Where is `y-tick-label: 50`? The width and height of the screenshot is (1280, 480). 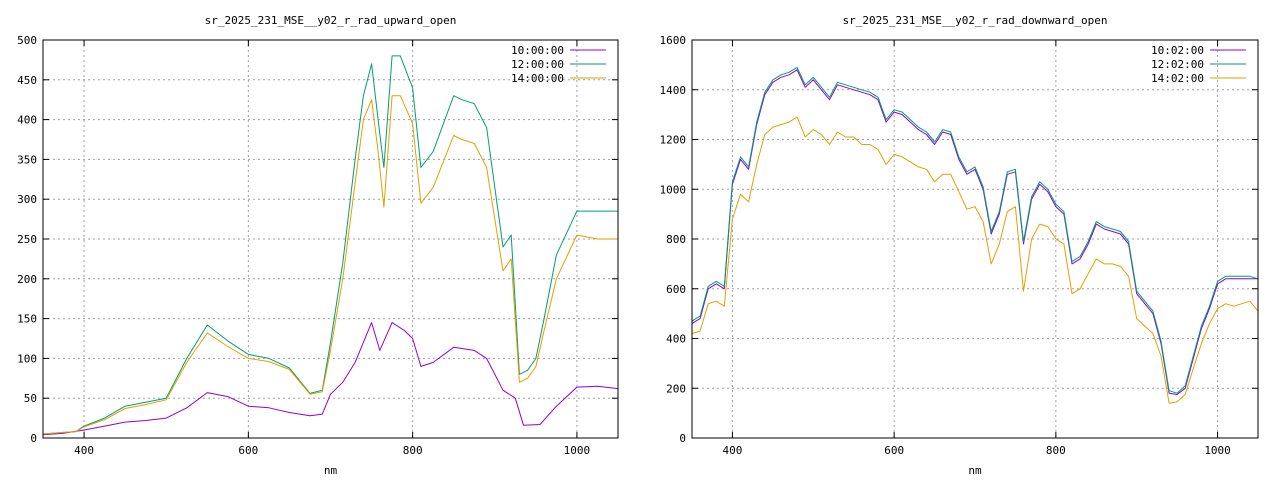 y-tick-label: 50 is located at coordinates (30, 398).